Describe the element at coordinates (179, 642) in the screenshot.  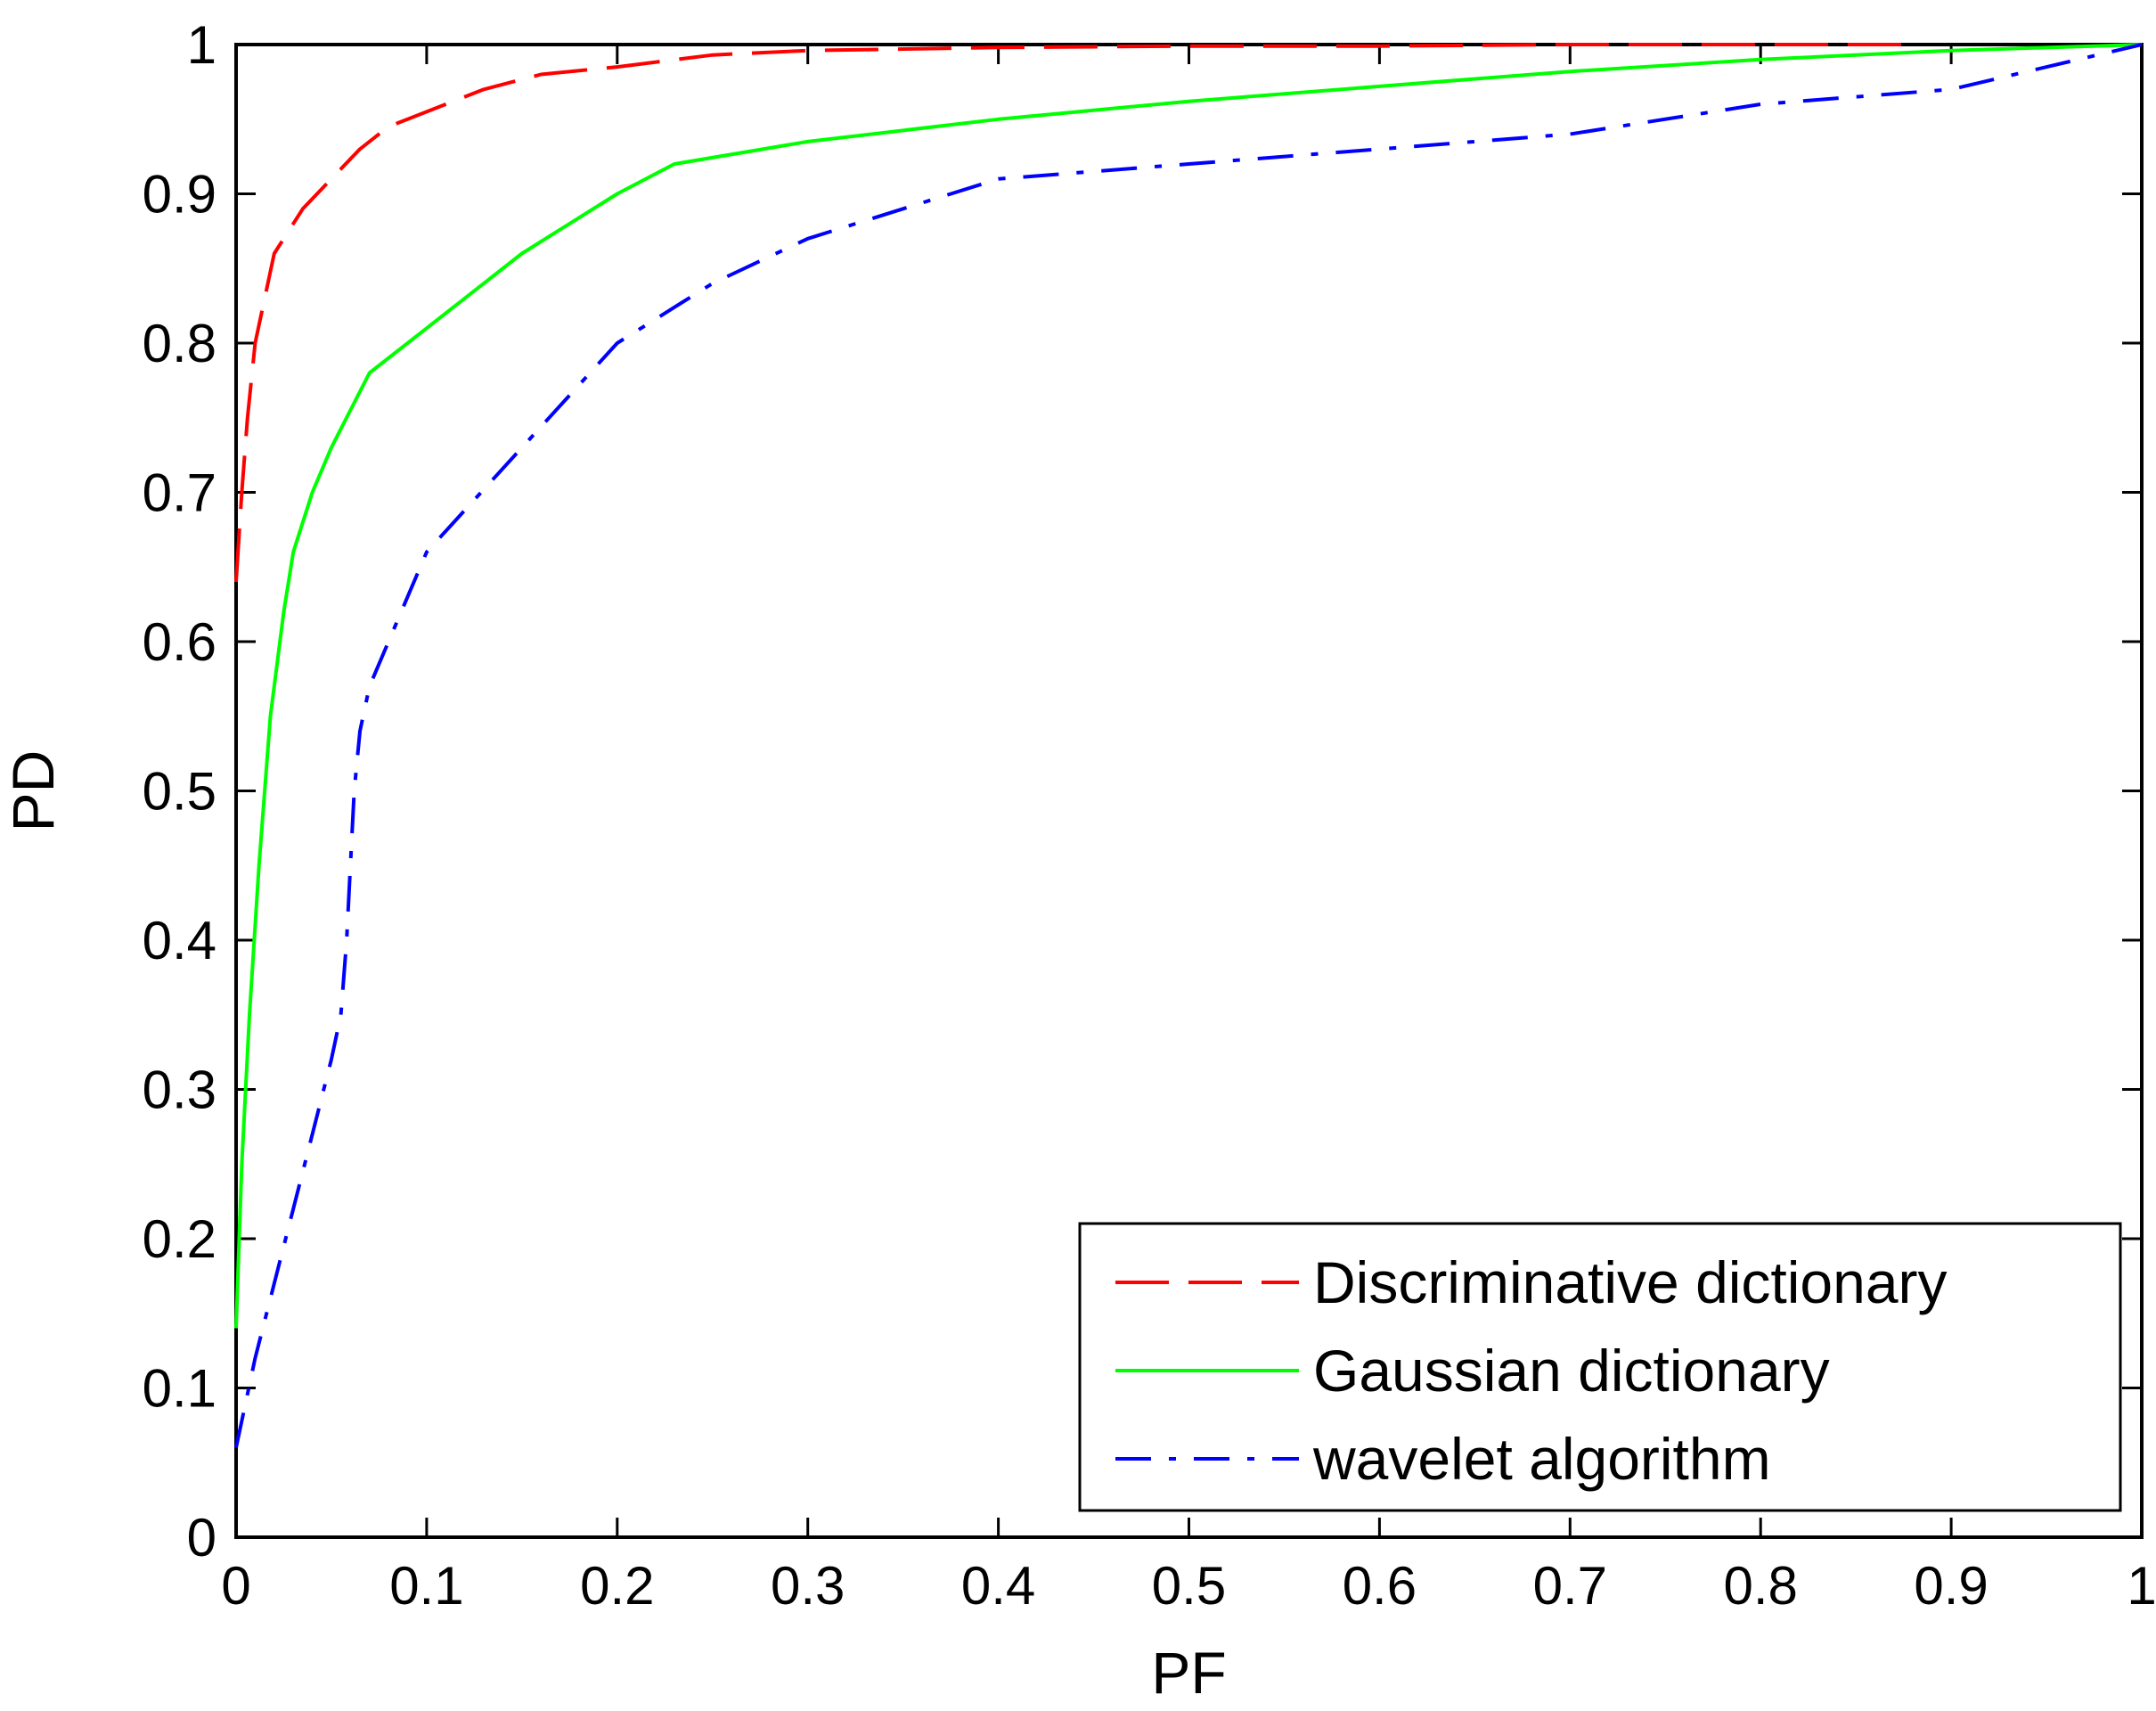
I see `y-tick-label: 0.6` at that location.